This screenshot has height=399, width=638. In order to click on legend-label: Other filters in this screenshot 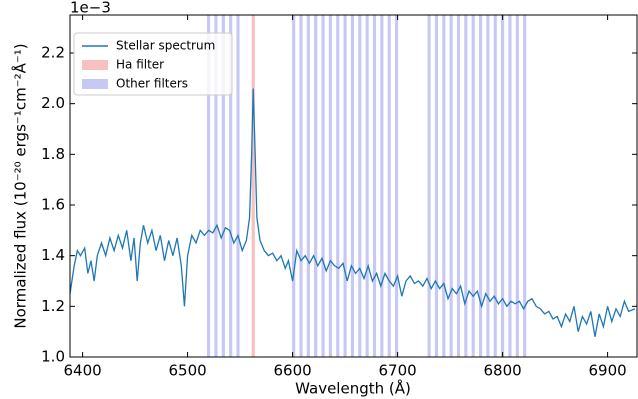, I will do `click(152, 84)`.